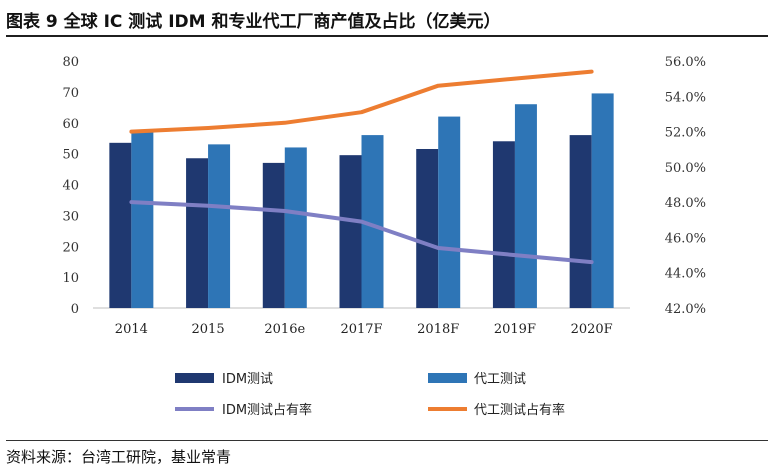  What do you see at coordinates (194, 378) in the screenshot?
I see `legend-swatch-idm-test` at bounding box center [194, 378].